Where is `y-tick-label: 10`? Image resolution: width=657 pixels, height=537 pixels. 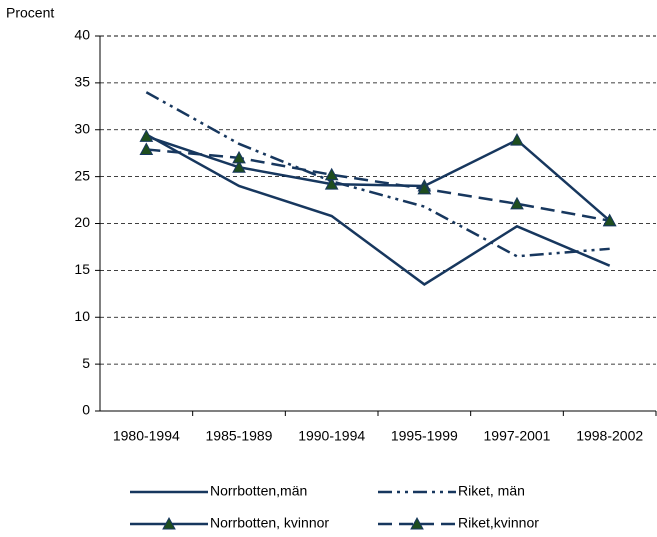
y-tick-label: 10 is located at coordinates (82, 316).